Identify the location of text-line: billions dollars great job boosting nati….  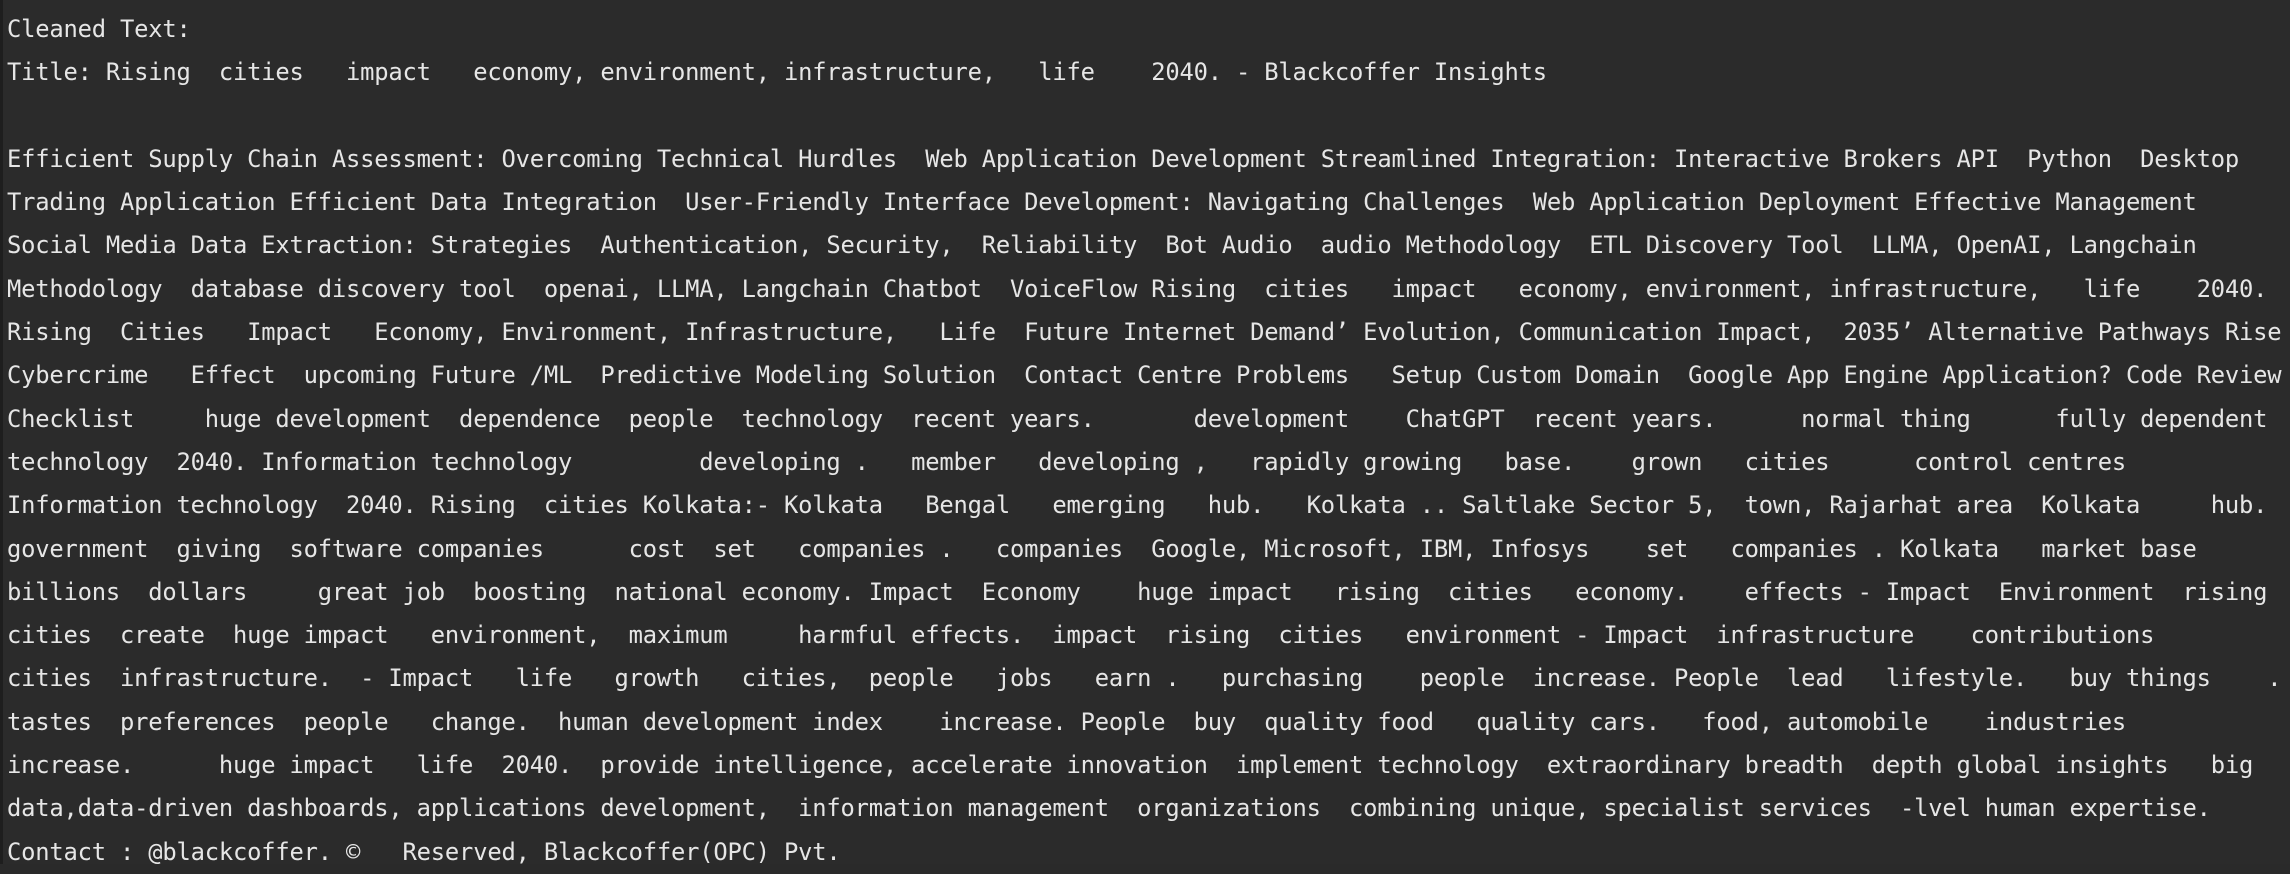
(1137, 591).